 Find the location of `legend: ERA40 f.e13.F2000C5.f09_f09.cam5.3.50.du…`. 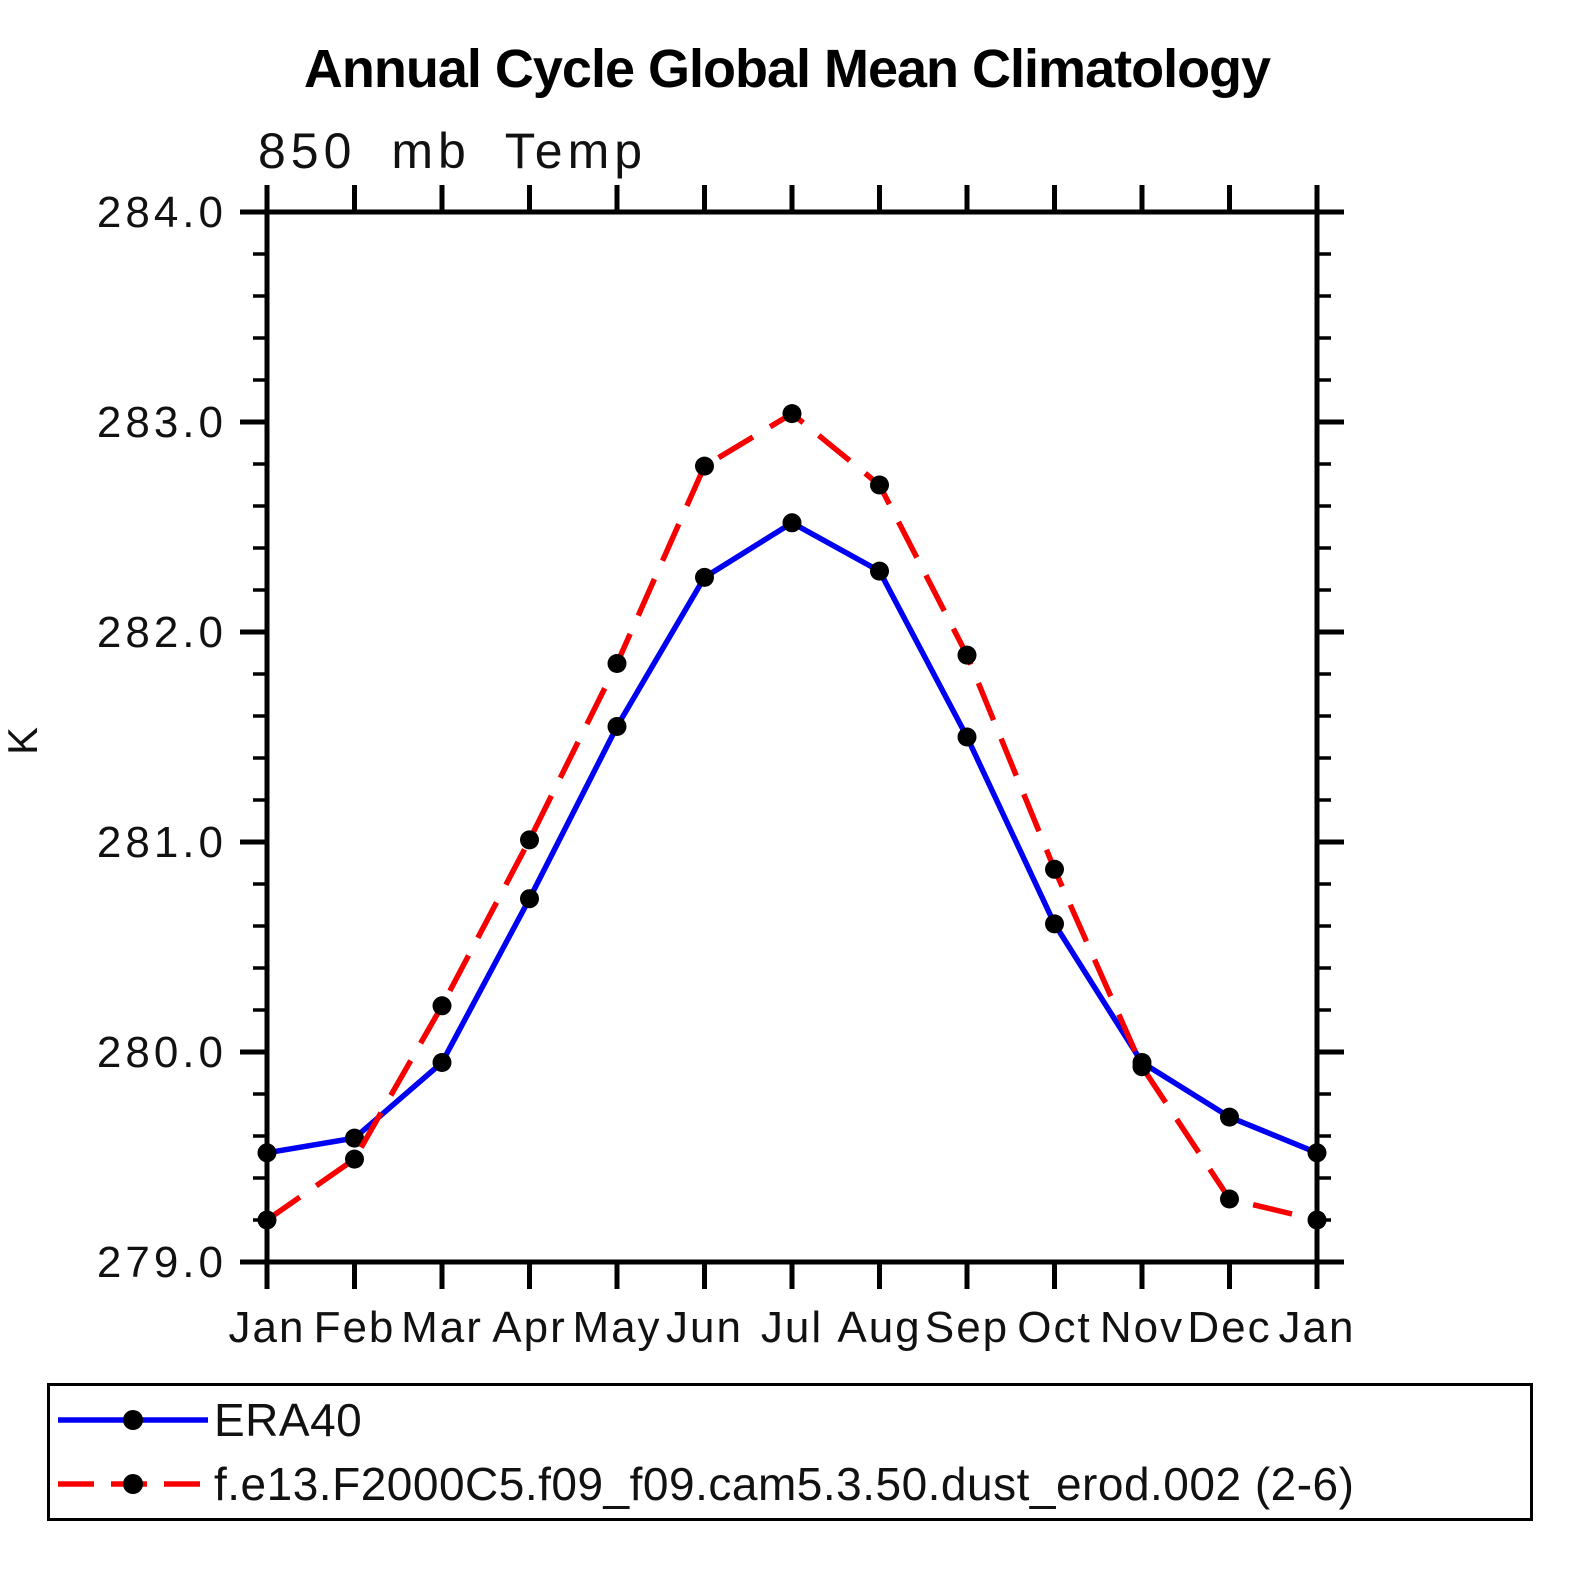

legend: ERA40 f.e13.F2000C5.f09_f09.cam5.3.50.du… is located at coordinates (790, 1452).